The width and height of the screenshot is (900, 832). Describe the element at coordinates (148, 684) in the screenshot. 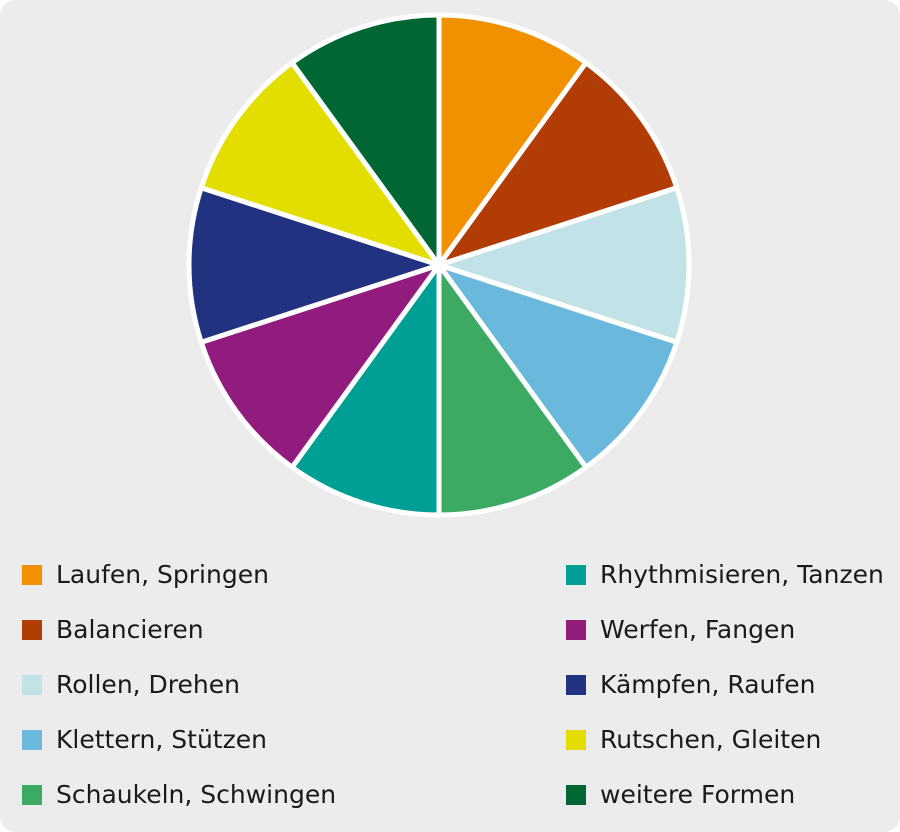

I see `legend-label: Rollen, Drehen` at that location.